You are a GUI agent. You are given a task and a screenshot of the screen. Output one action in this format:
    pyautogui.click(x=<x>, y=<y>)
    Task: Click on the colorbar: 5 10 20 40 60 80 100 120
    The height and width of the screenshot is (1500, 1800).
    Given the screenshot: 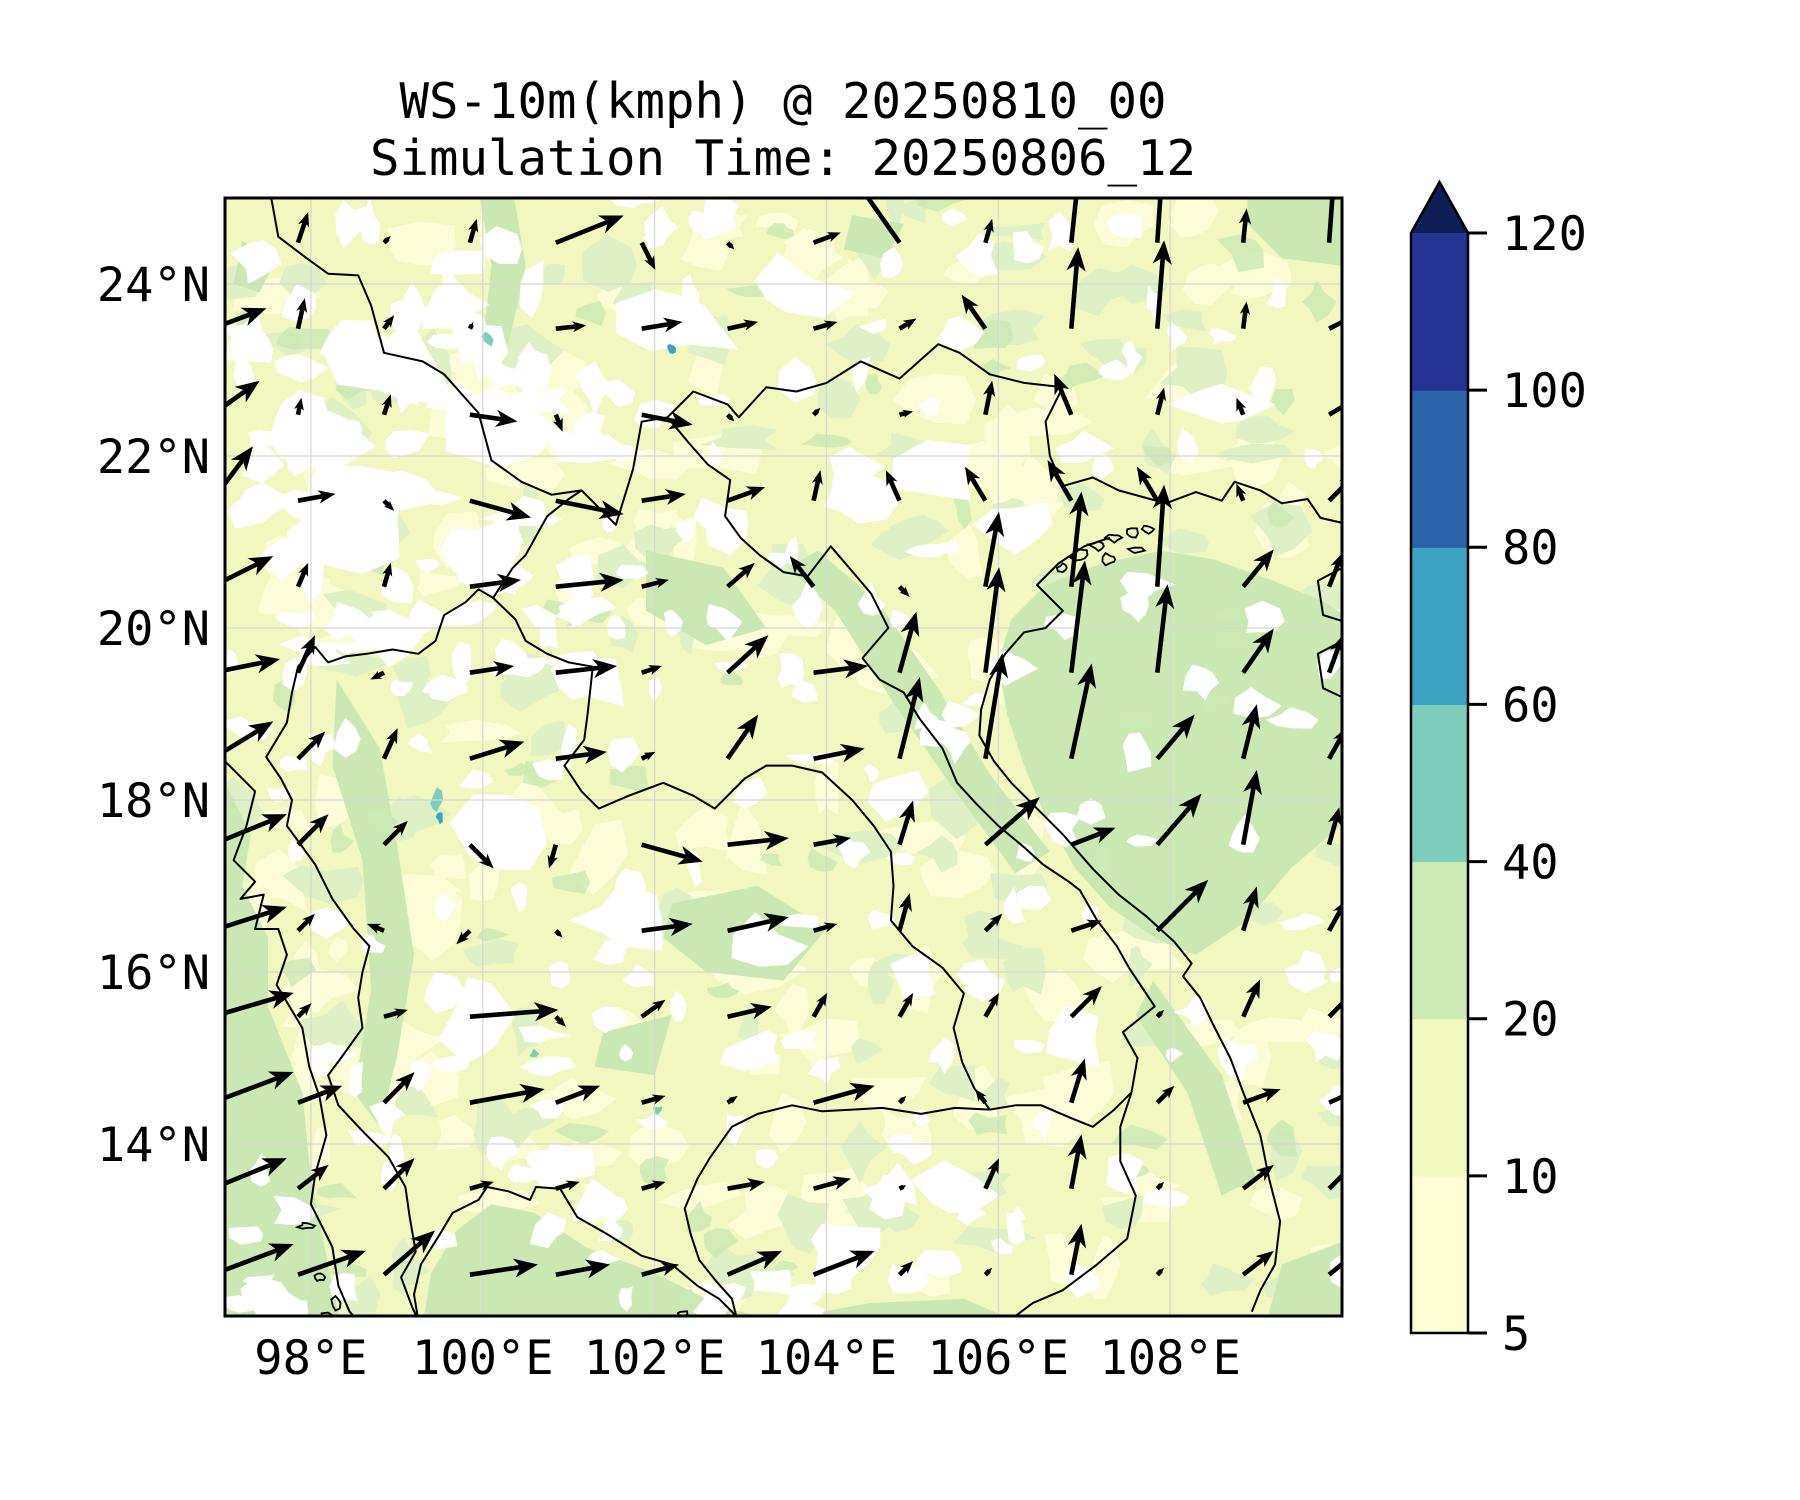 What is the action you would take?
    pyautogui.click(x=1498, y=770)
    